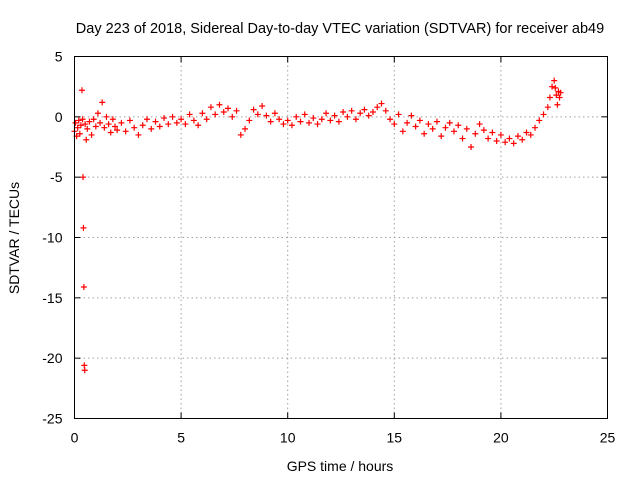 The width and height of the screenshot is (640, 480). Describe the element at coordinates (52, 419) in the screenshot. I see `y-tick-label: -25` at that location.